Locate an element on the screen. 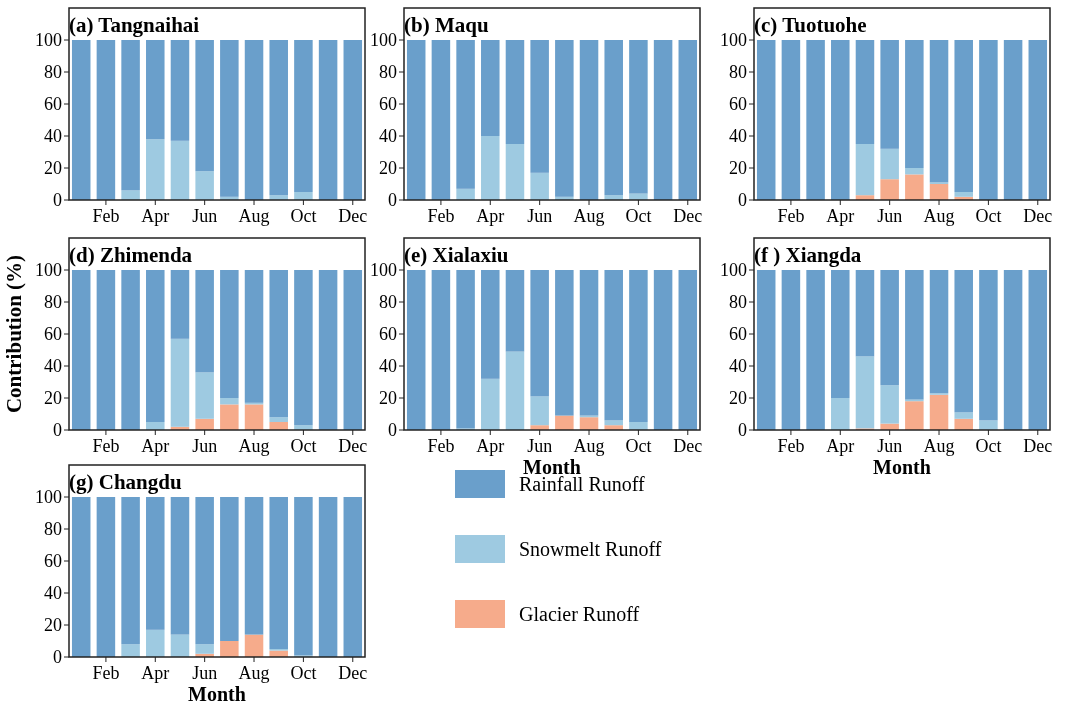 This screenshot has width=1069, height=716. chart-title: (a) Tangnaihai is located at coordinates (134, 25).